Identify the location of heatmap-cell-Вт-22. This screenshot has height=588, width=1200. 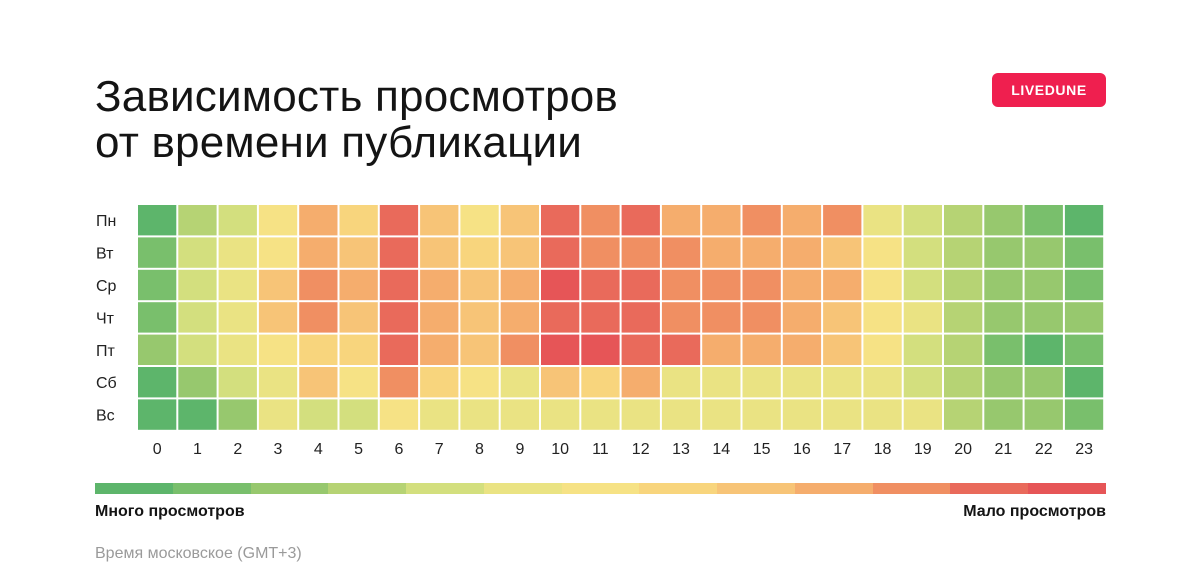
(1043, 252).